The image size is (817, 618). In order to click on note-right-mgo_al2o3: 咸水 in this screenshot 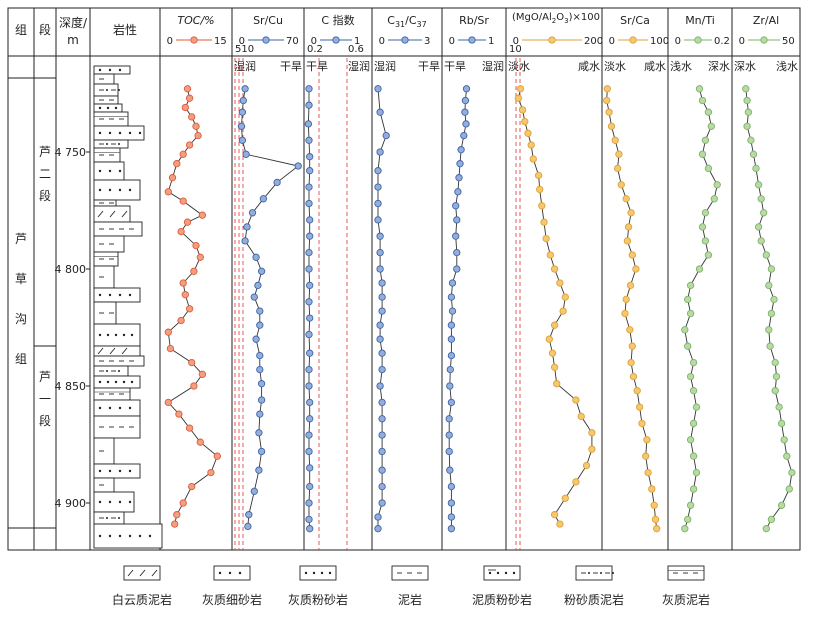, I will do `click(589, 66)`.